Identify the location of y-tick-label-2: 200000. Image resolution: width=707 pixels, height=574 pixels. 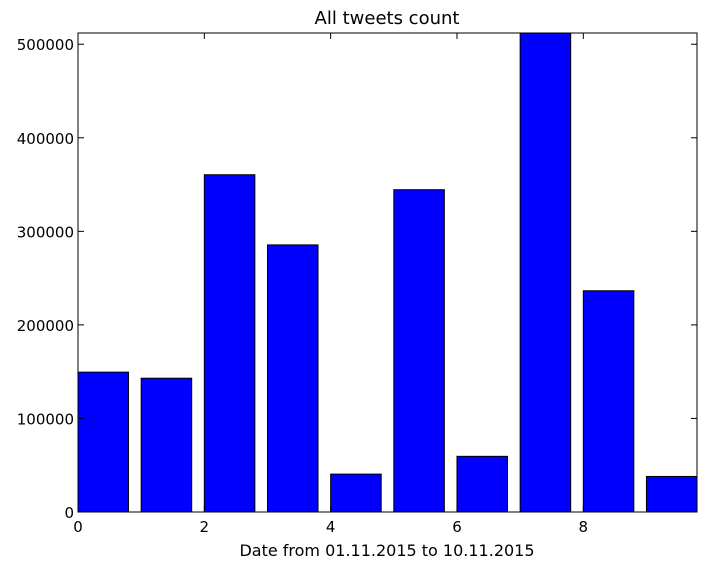
(45, 326).